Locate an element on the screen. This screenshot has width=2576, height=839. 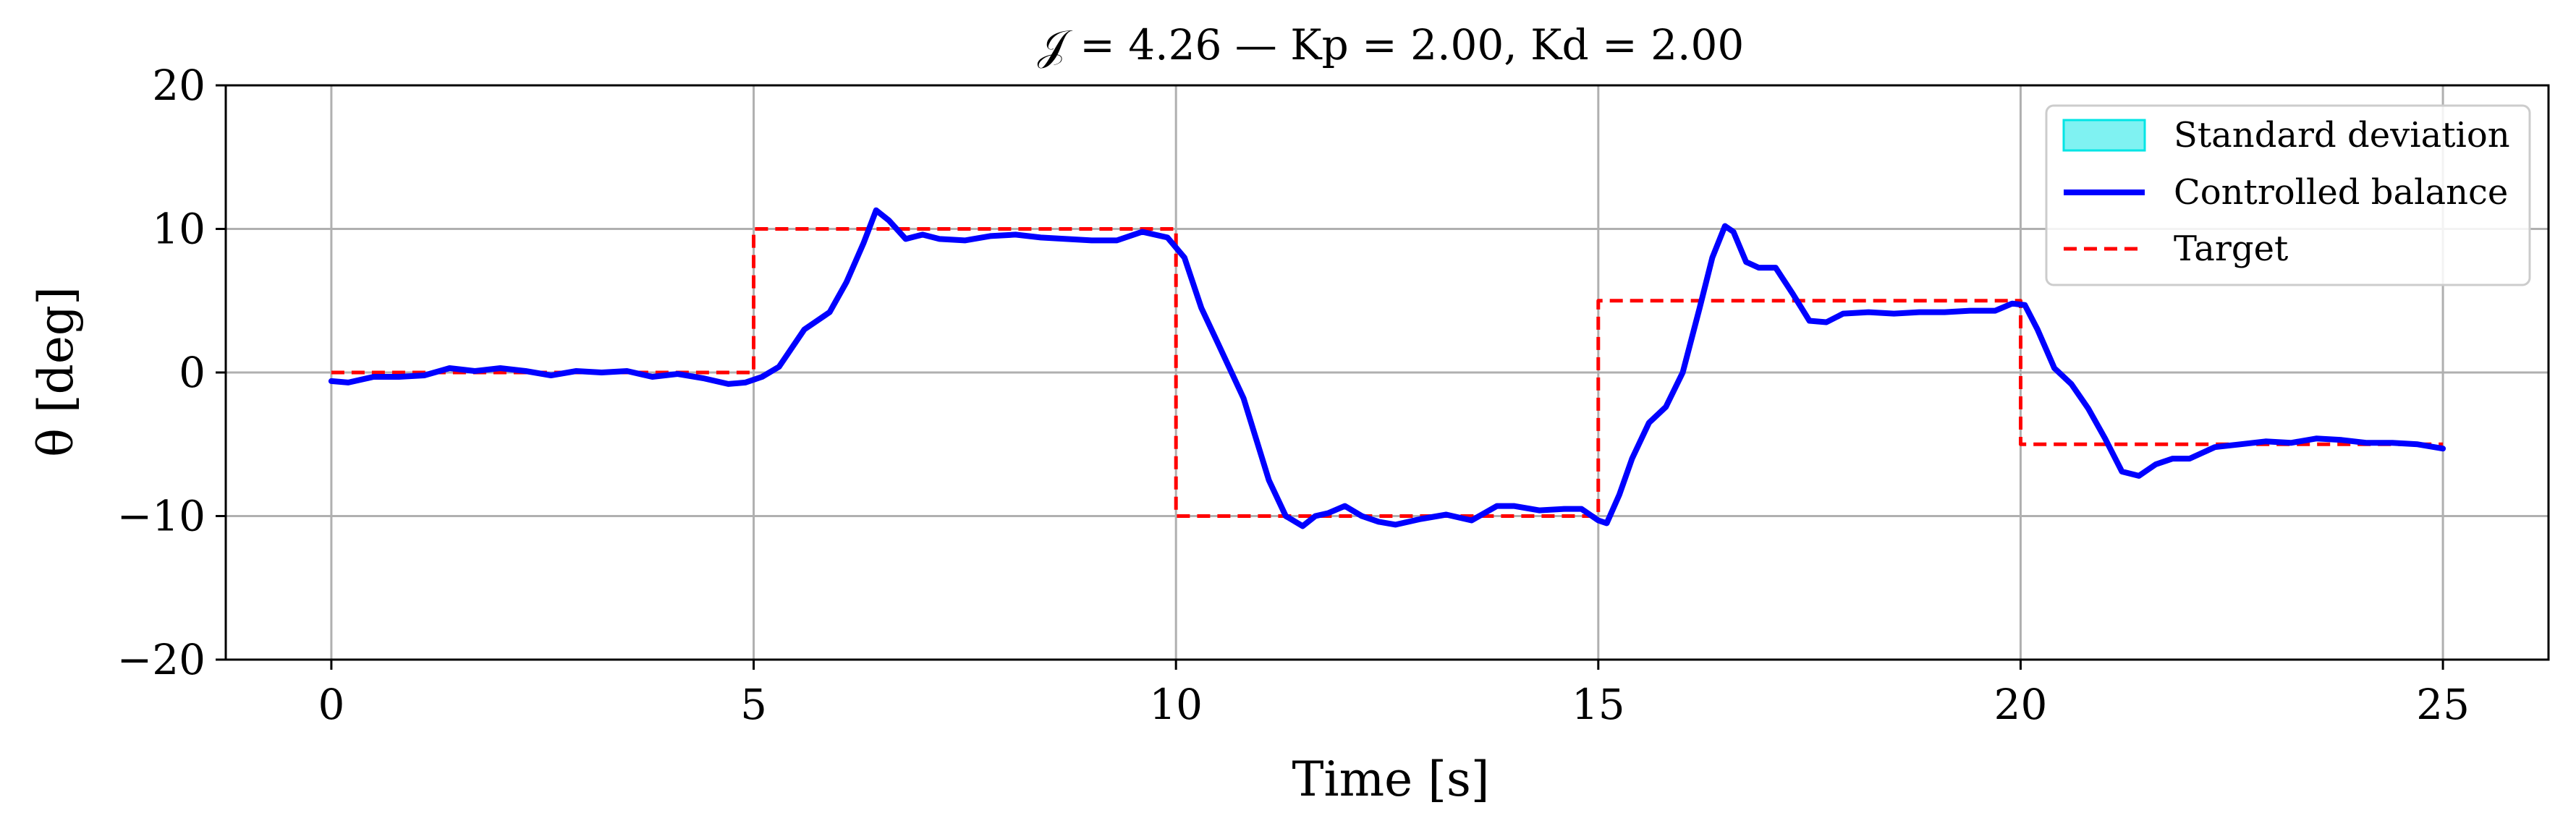
y-axis-label: θ [deg] is located at coordinates (56, 371).